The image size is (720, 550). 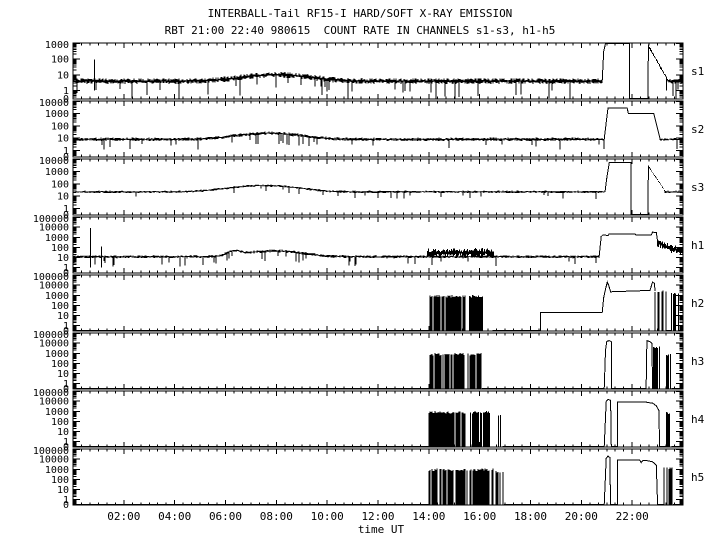 I want to click on panel-h4, so click(x=378, y=419).